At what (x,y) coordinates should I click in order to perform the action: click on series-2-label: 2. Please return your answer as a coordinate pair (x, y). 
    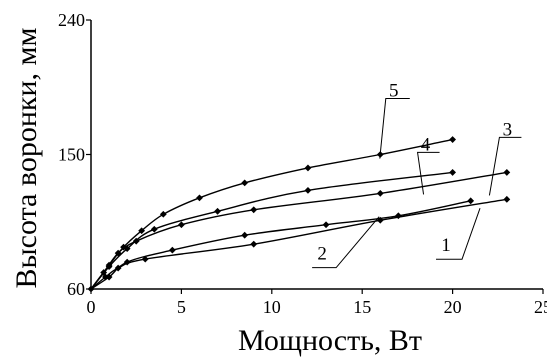
    Looking at the image, I should click on (322, 254).